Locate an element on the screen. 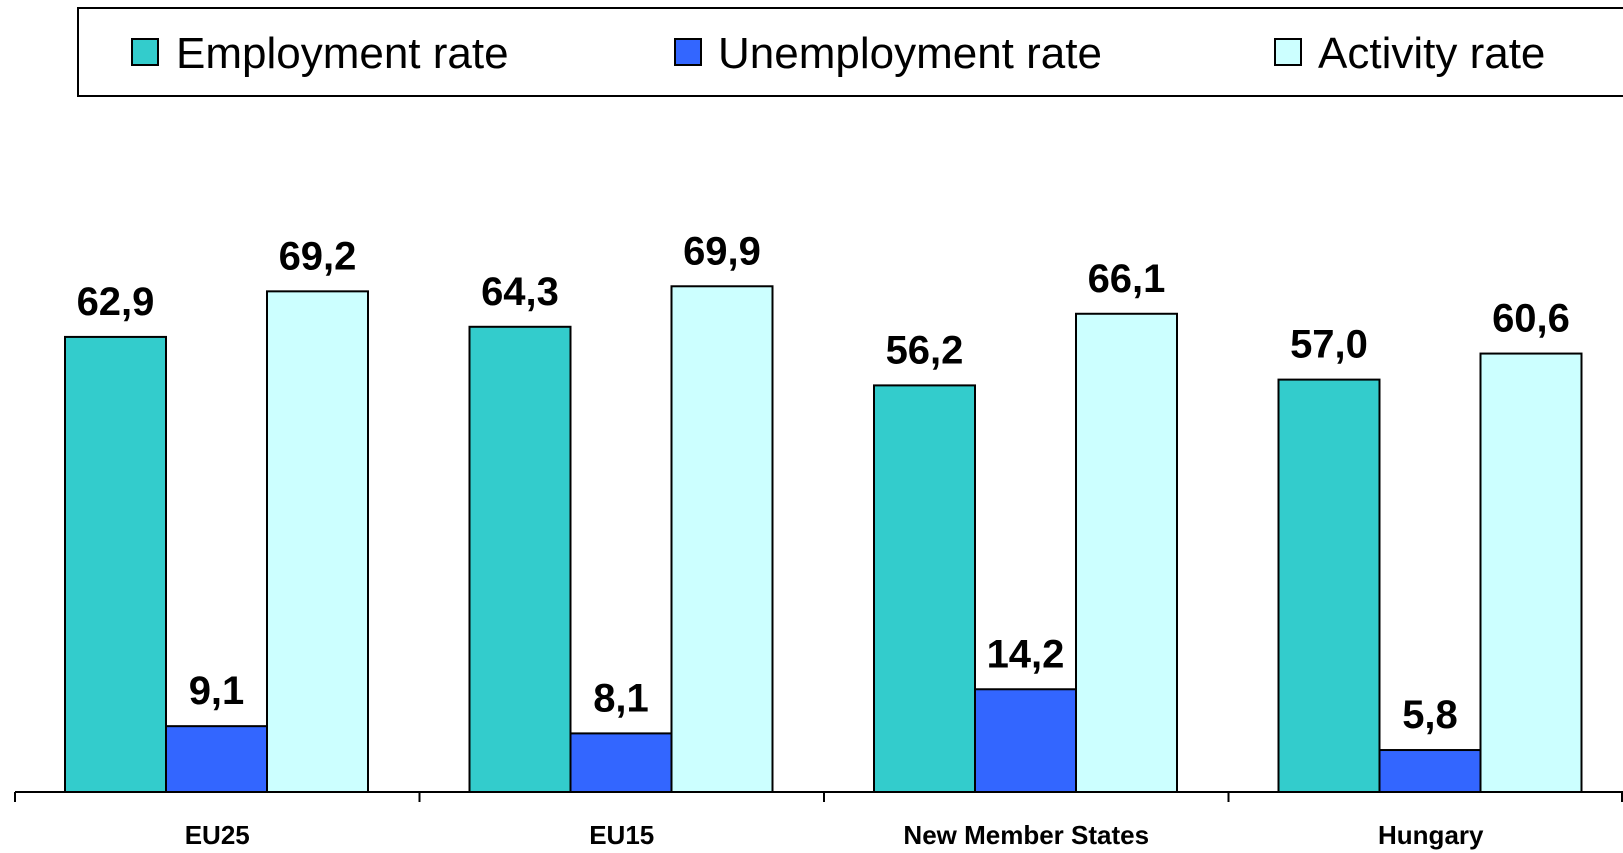  category-label-eu15: EU15 is located at coordinates (621, 835).